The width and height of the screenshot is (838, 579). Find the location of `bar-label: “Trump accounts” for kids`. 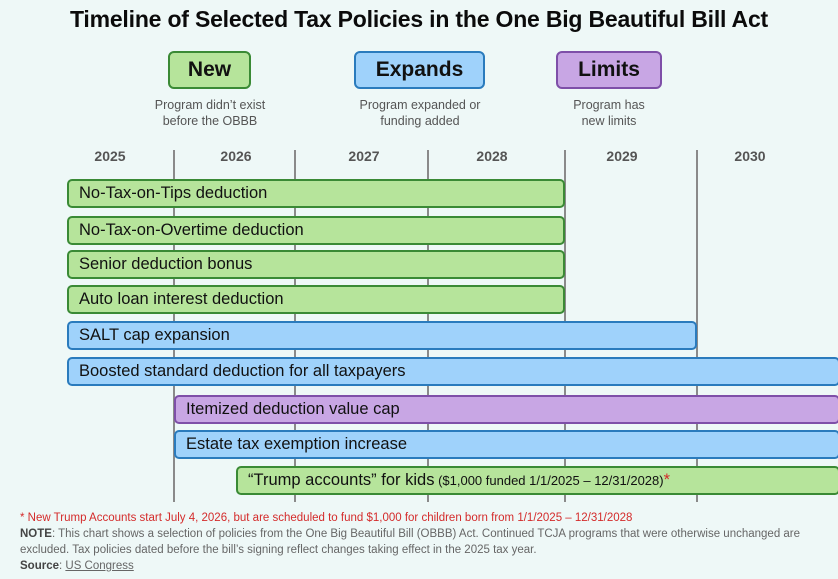

bar-label: “Trump accounts” for kids is located at coordinates (341, 480).